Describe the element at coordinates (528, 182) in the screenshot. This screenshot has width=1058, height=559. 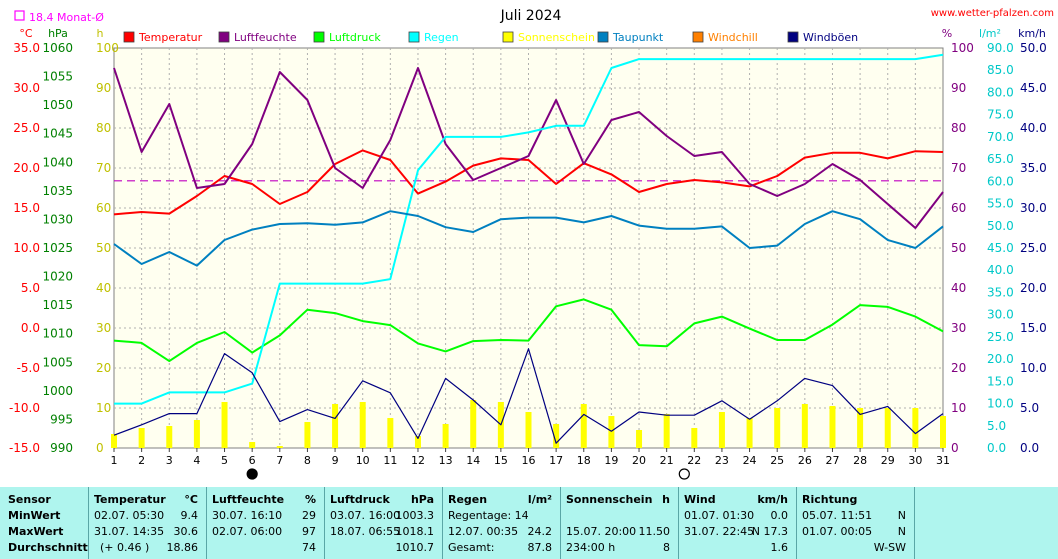
I see `series-line-temperatur` at that location.